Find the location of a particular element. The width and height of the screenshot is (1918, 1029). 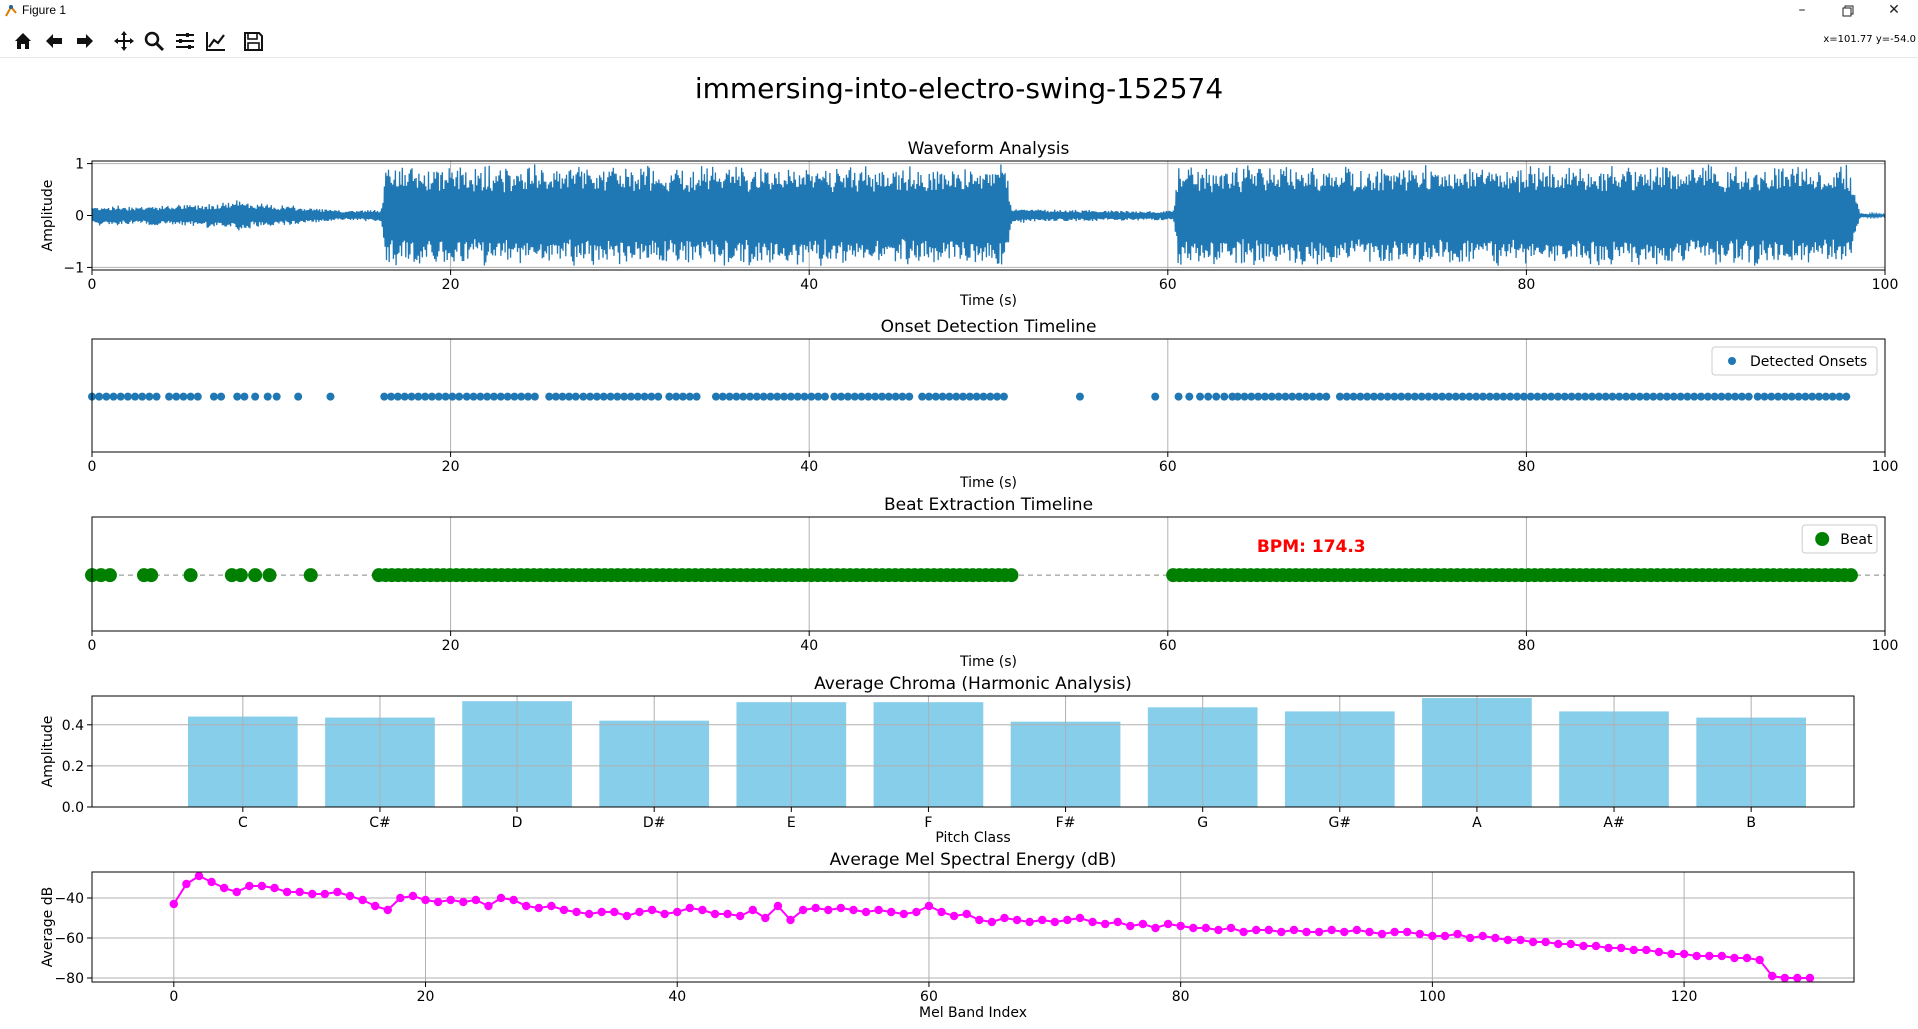

minimize-icon: – is located at coordinates (1802, 10).